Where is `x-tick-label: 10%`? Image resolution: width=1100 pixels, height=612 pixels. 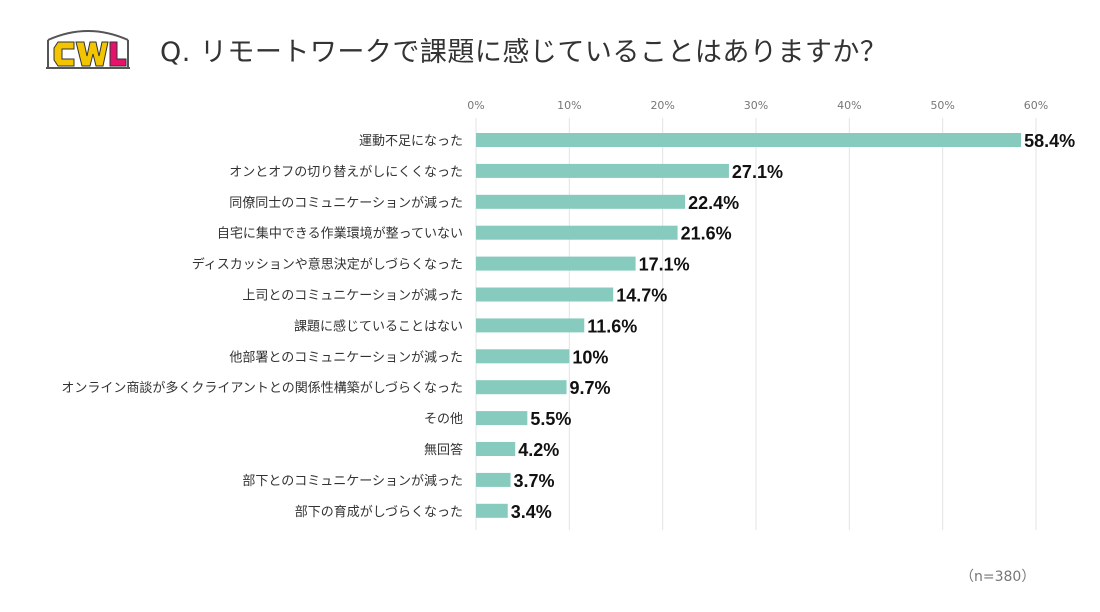 x-tick-label: 10% is located at coordinates (569, 105).